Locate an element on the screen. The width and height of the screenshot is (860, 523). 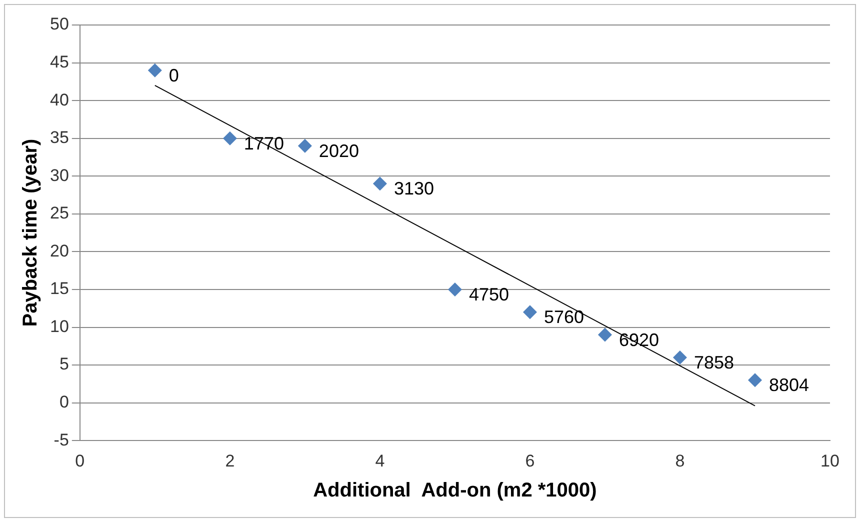
annotation: 7858 is located at coordinates (714, 362).